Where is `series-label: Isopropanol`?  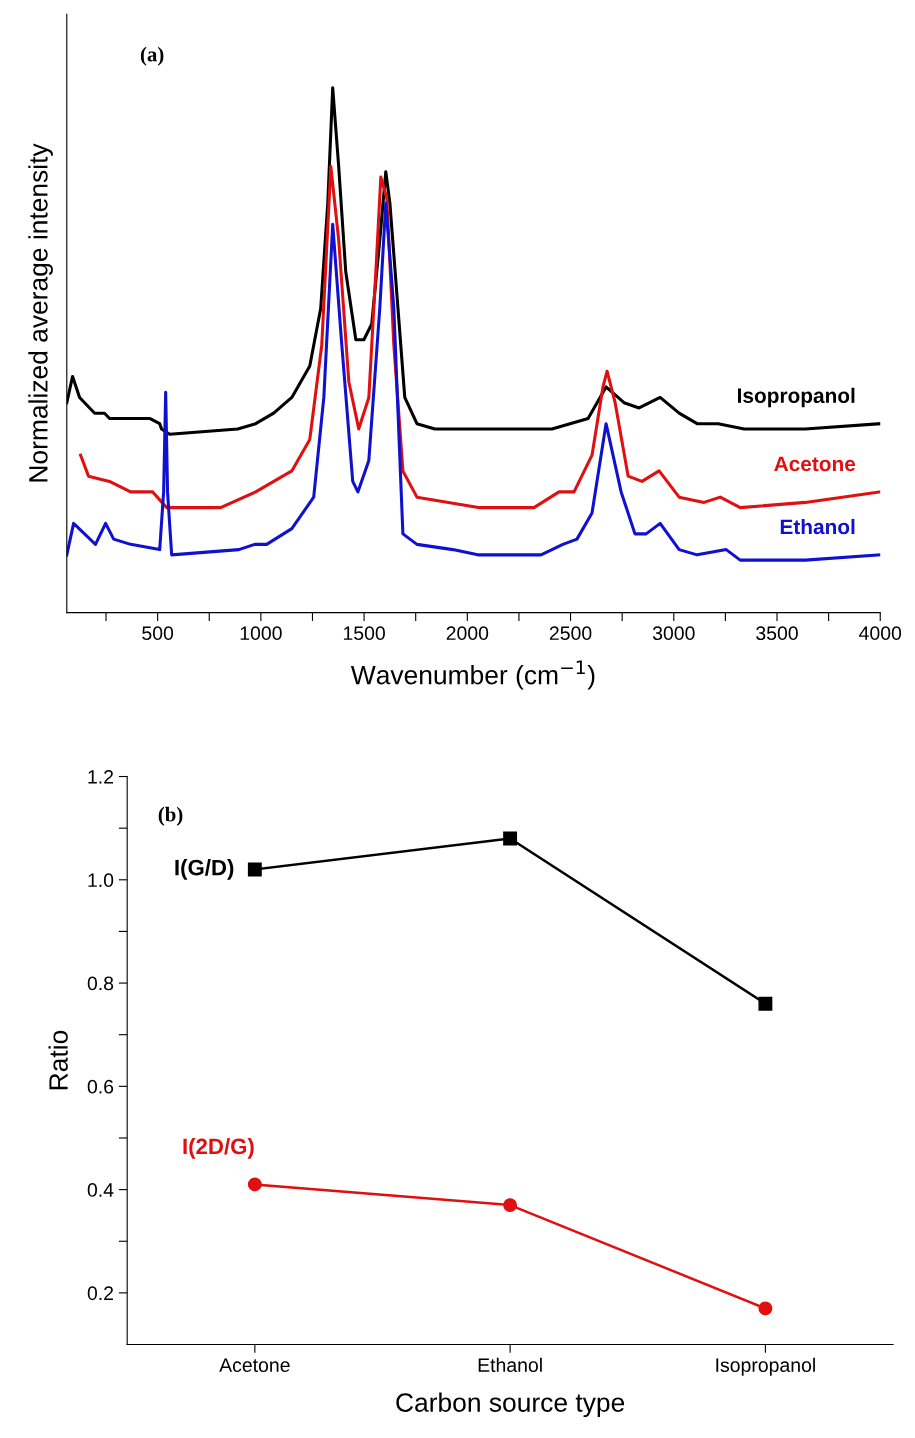
series-label: Isopropanol is located at coordinates (796, 397).